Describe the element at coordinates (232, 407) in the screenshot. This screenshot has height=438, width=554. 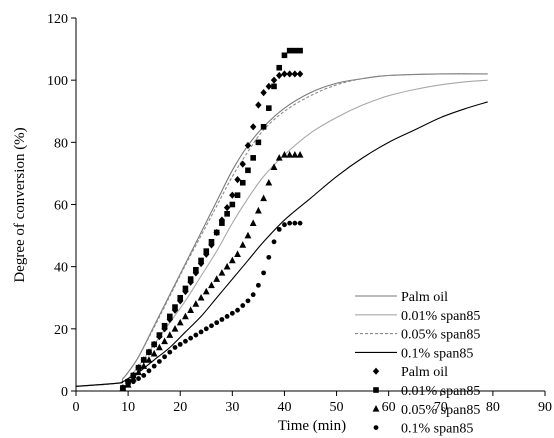
I see `x-tick-label: 30` at that location.